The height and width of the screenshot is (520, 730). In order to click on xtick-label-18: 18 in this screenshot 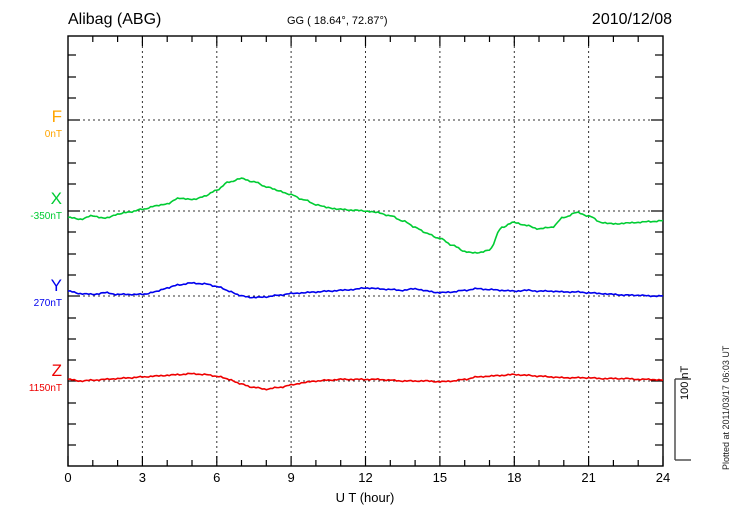, I will do `click(514, 477)`.